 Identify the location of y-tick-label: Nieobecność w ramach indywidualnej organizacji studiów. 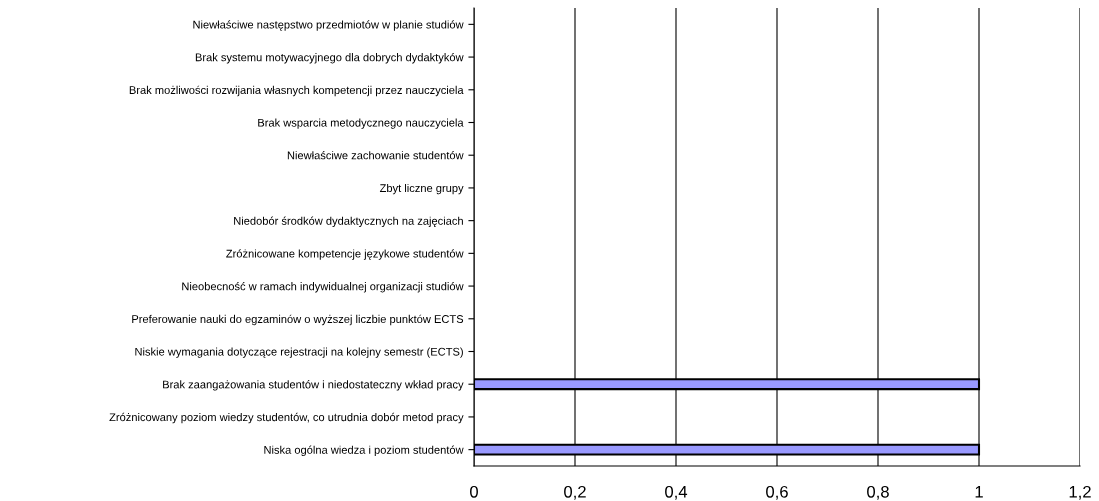
(323, 287).